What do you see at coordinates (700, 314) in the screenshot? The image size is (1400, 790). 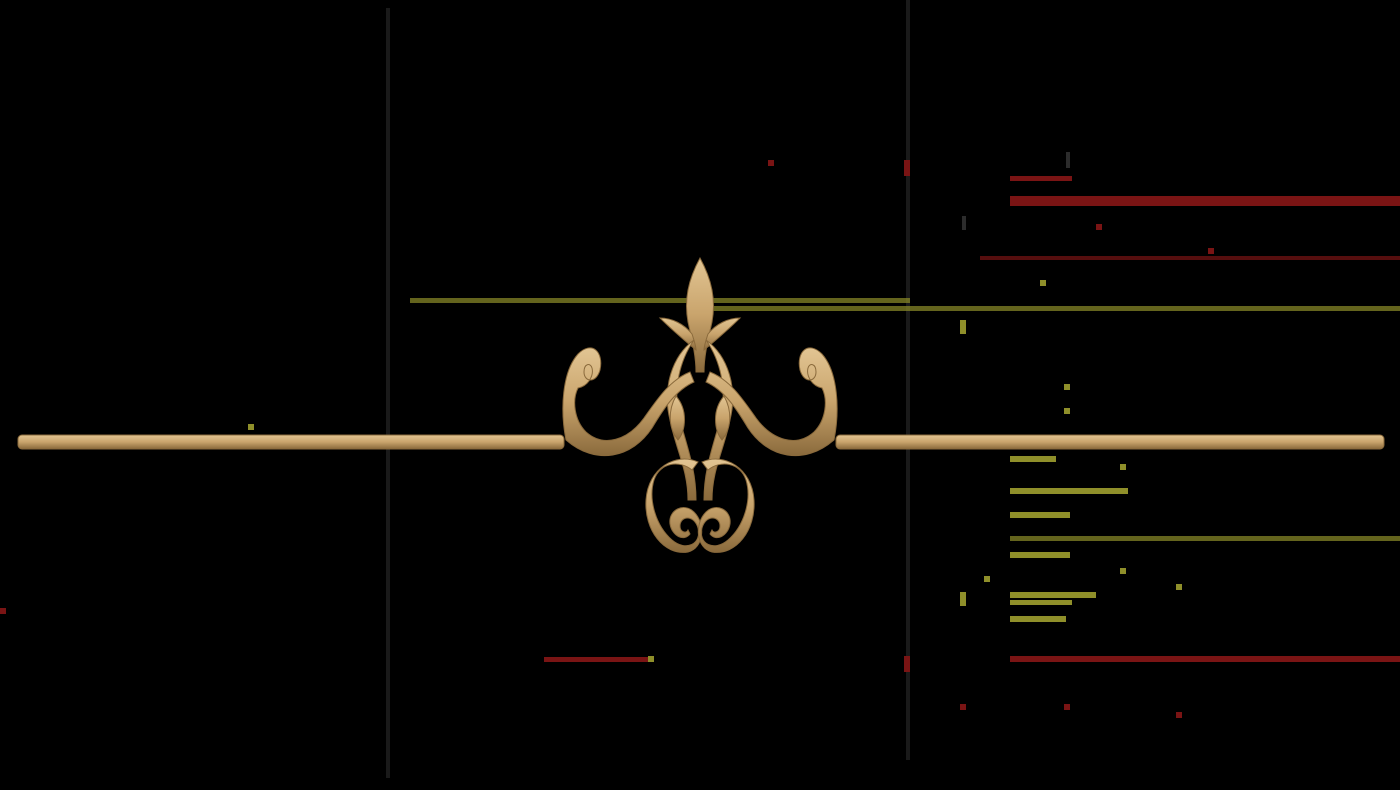 I see `spire-top` at bounding box center [700, 314].